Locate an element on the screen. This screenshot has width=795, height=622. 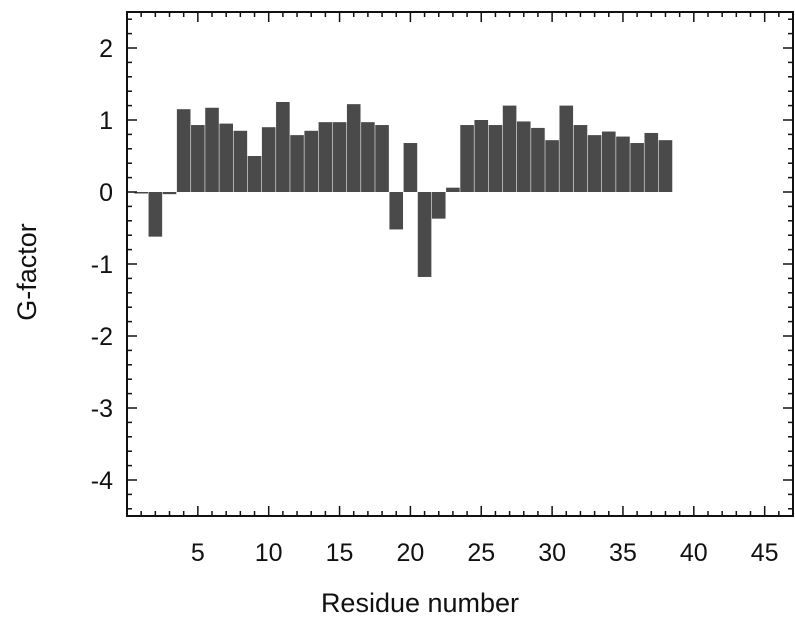
x-tick-label-30: 30 is located at coordinates (552, 553).